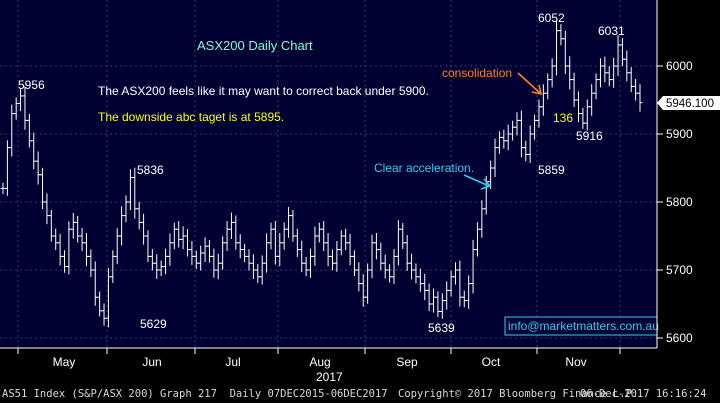 This screenshot has width=720, height=403. Describe the element at coordinates (679, 270) in the screenshot. I see `y-tick-label: 5700` at that location.